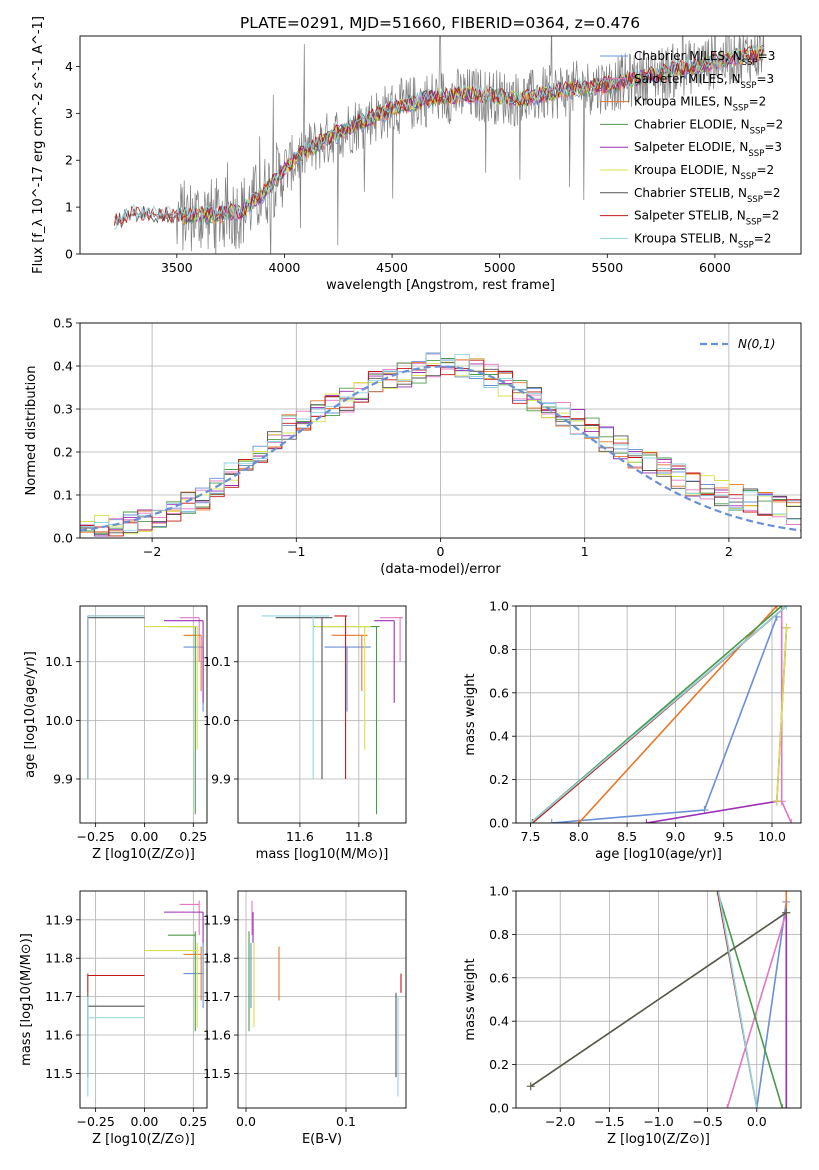  I want to click on y-tick-label: 11.9, so click(59, 919).